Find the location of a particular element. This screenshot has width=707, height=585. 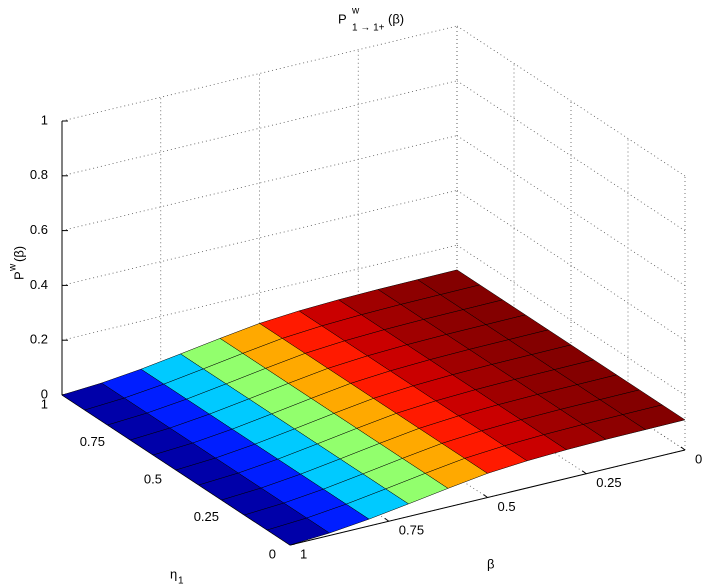

surface-cell is located at coordinates (298, 531).